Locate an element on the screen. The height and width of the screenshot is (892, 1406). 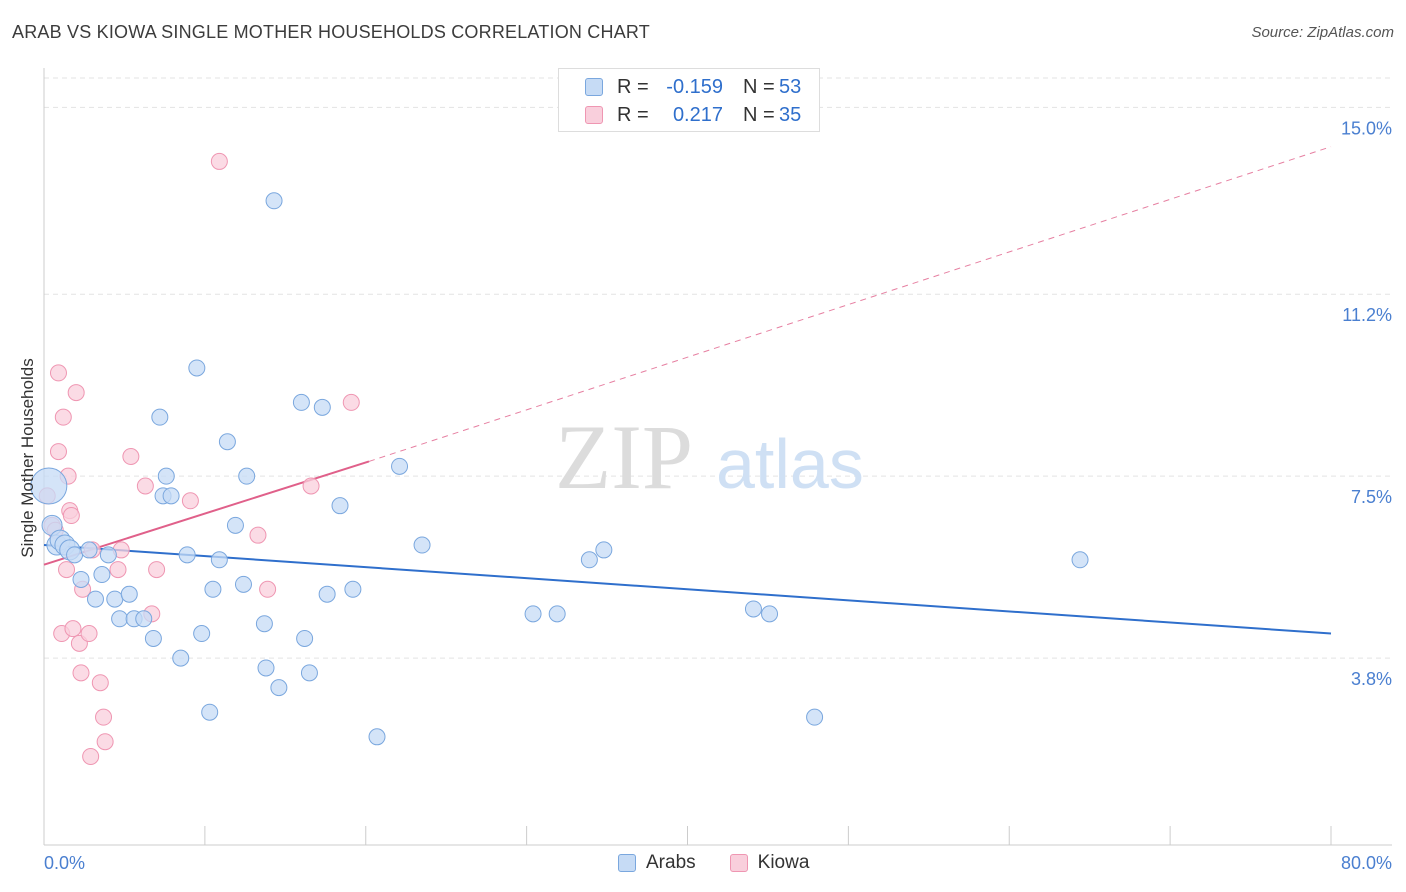
legend-r-value: -0.159 is located at coordinates (694, 86).